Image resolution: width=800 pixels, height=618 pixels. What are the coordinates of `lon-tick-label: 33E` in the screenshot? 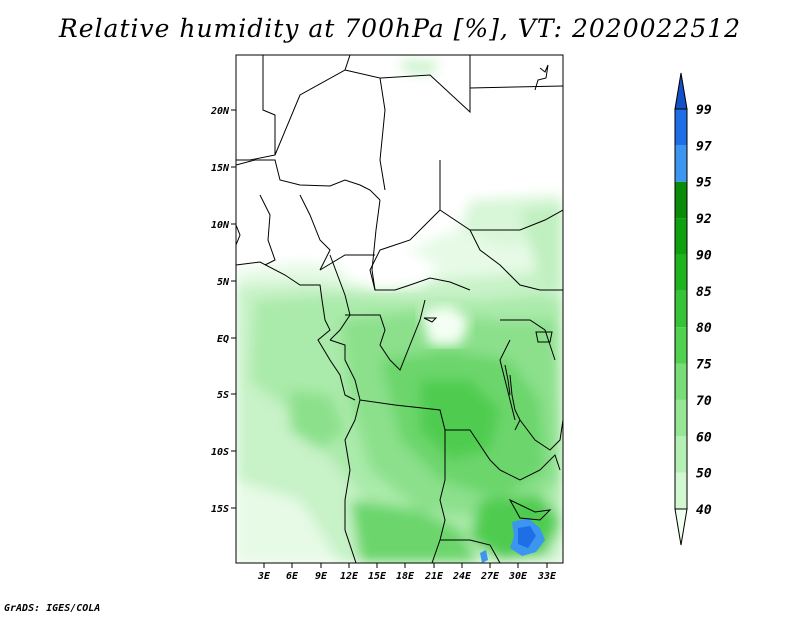 It's located at (547, 576).